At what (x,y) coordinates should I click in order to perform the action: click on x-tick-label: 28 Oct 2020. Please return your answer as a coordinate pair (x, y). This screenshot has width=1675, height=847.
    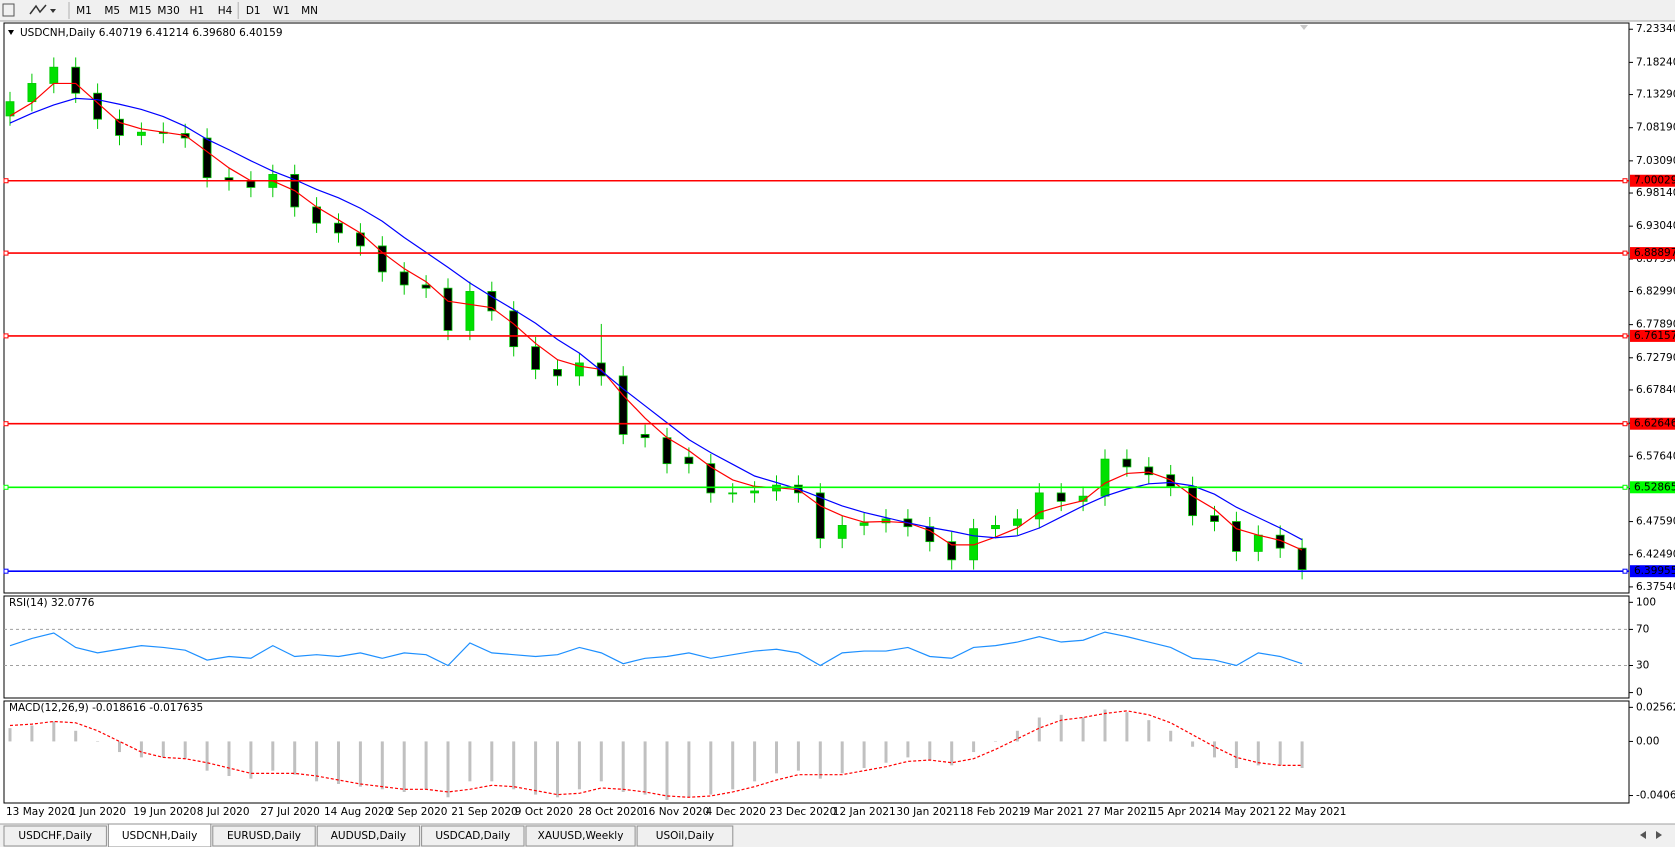
    Looking at the image, I should click on (610, 812).